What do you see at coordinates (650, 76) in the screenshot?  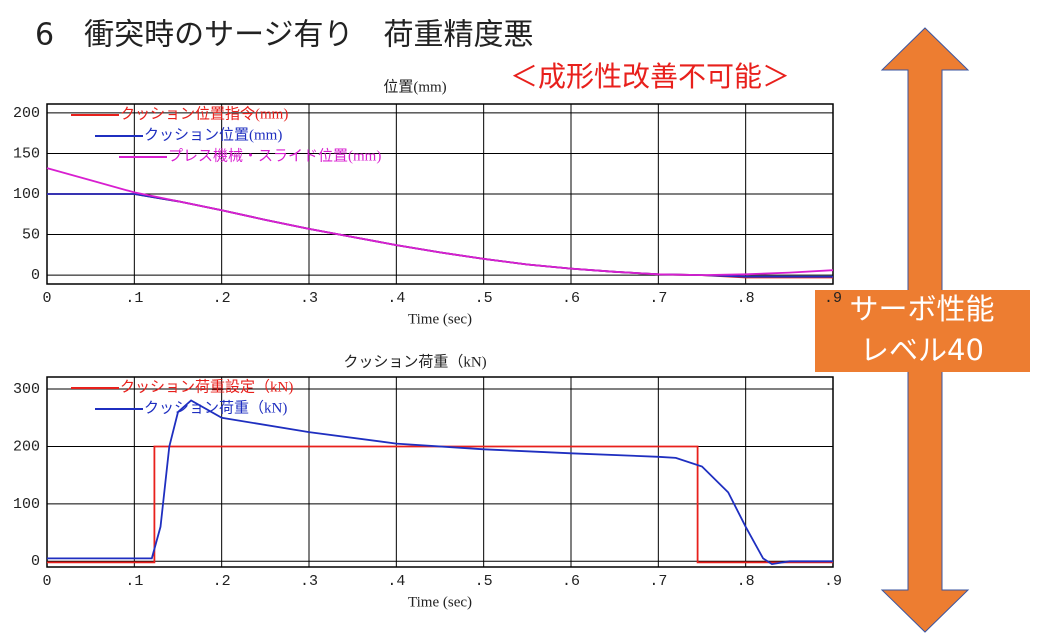 I see `page-note: ＜成形性改善不可能＞` at bounding box center [650, 76].